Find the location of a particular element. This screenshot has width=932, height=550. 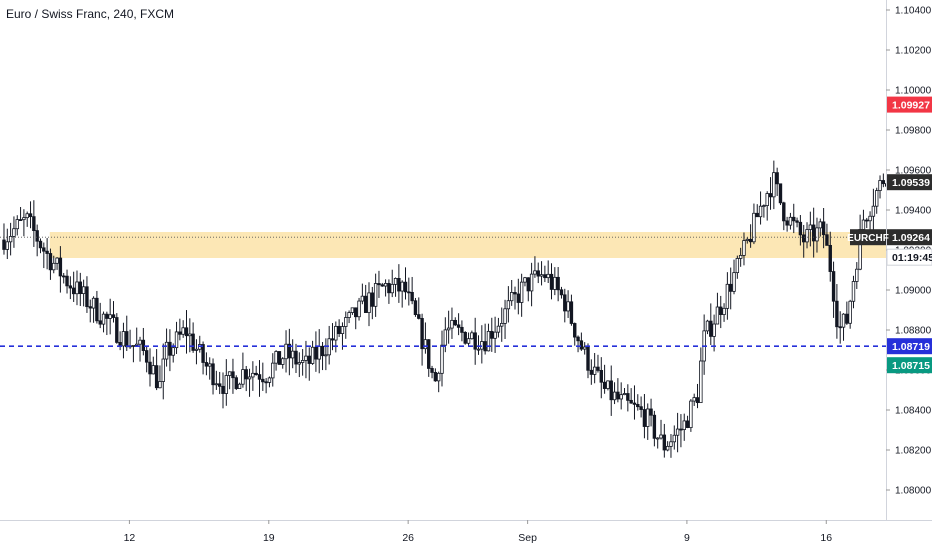

x-tick-label: 9 is located at coordinates (687, 538).